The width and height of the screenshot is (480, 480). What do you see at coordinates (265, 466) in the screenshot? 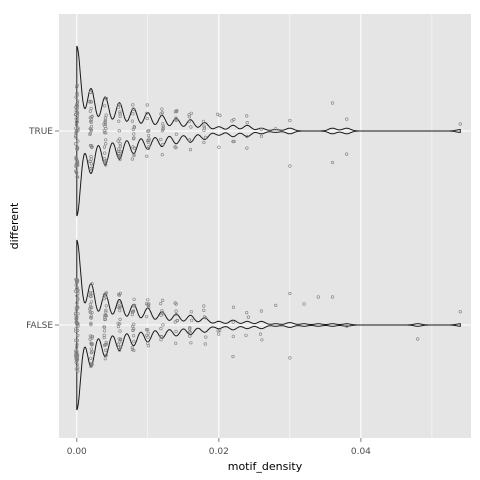
I see `x-axis-title: motif_density` at bounding box center [265, 466].